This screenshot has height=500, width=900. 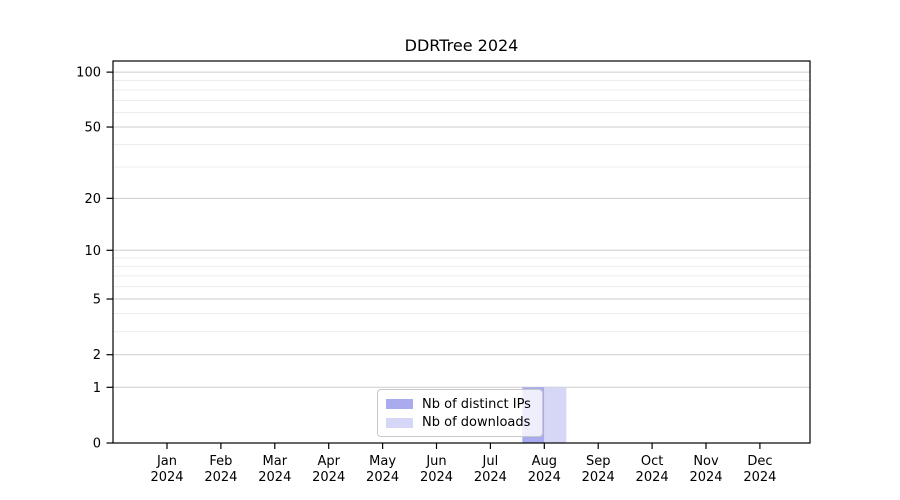 What do you see at coordinates (220, 469) in the screenshot?
I see `x-tick-label: Feb 2024` at bounding box center [220, 469].